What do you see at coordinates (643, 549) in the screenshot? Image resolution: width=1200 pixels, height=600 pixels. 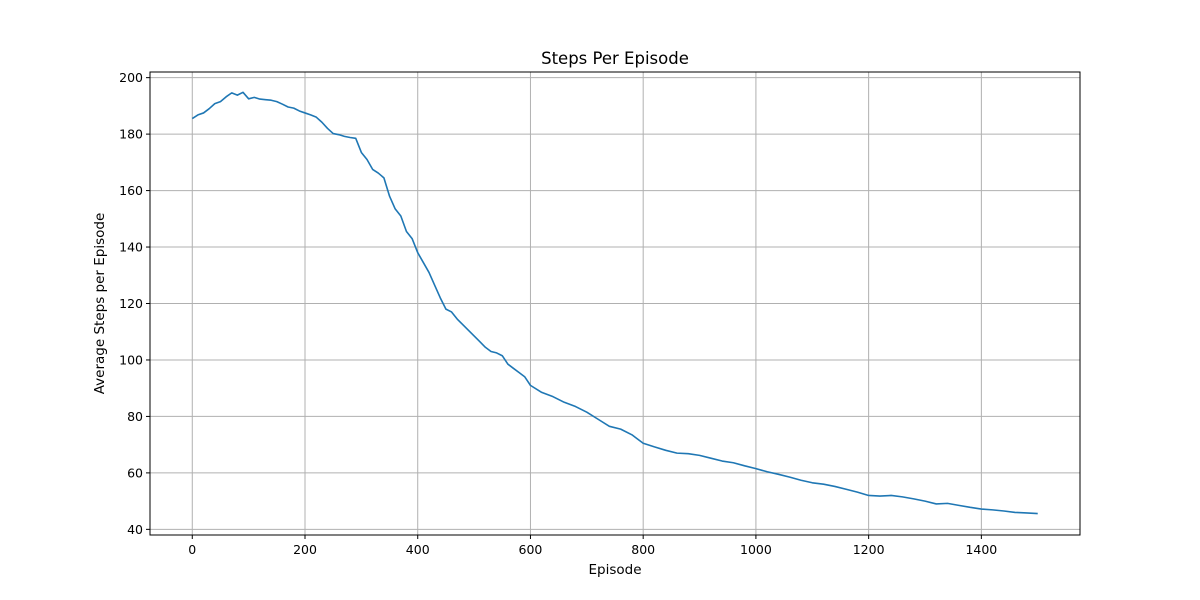 I see `x-tick-label: 800` at bounding box center [643, 549].